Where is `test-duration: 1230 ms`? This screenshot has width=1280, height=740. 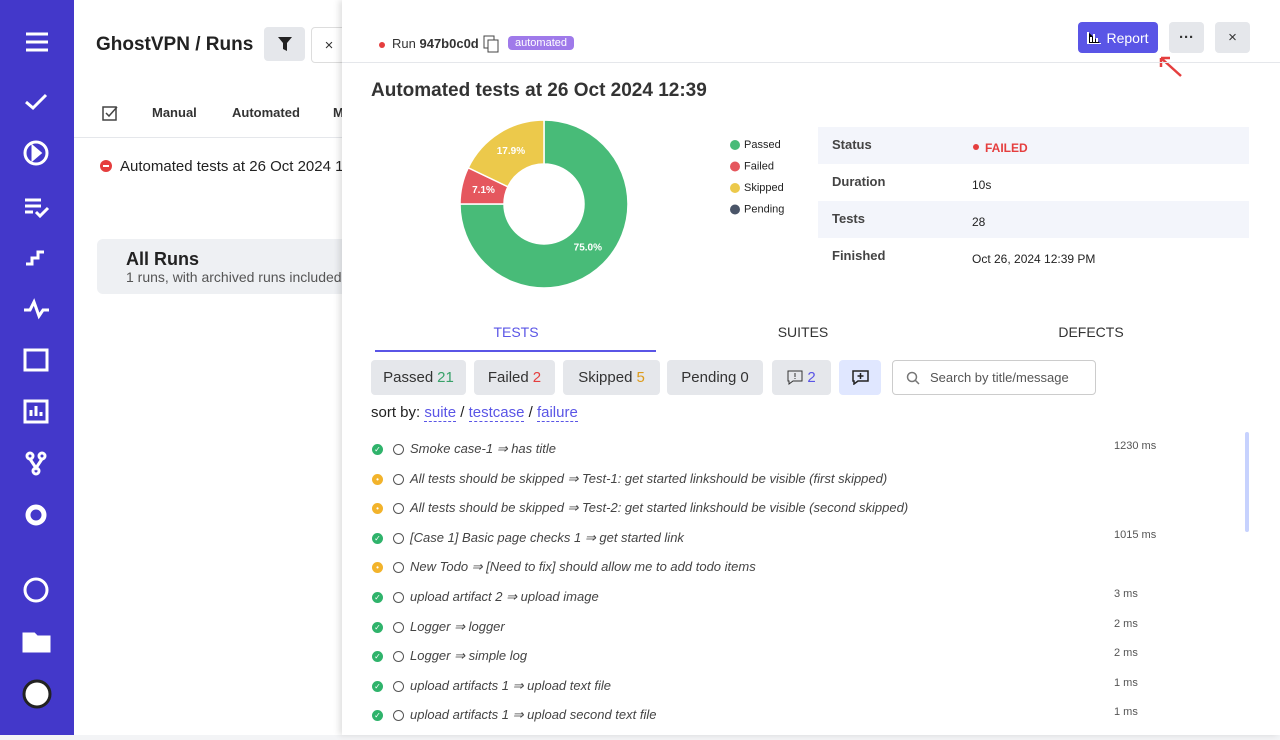 test-duration: 1230 ms is located at coordinates (1135, 446).